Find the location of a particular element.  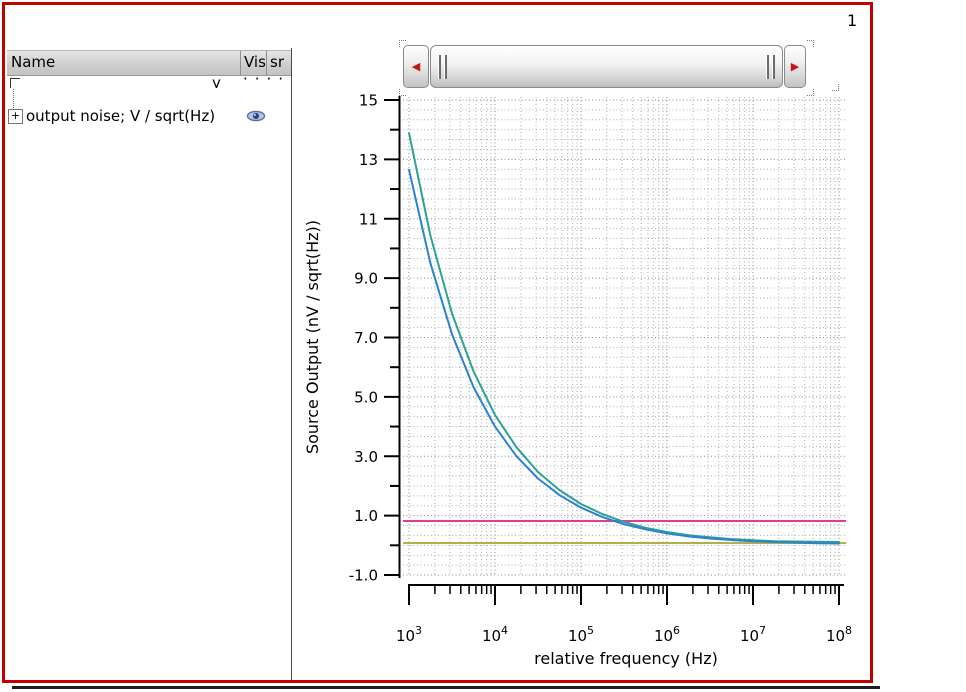

y-tick-label: 7.0 is located at coordinates (366, 338).